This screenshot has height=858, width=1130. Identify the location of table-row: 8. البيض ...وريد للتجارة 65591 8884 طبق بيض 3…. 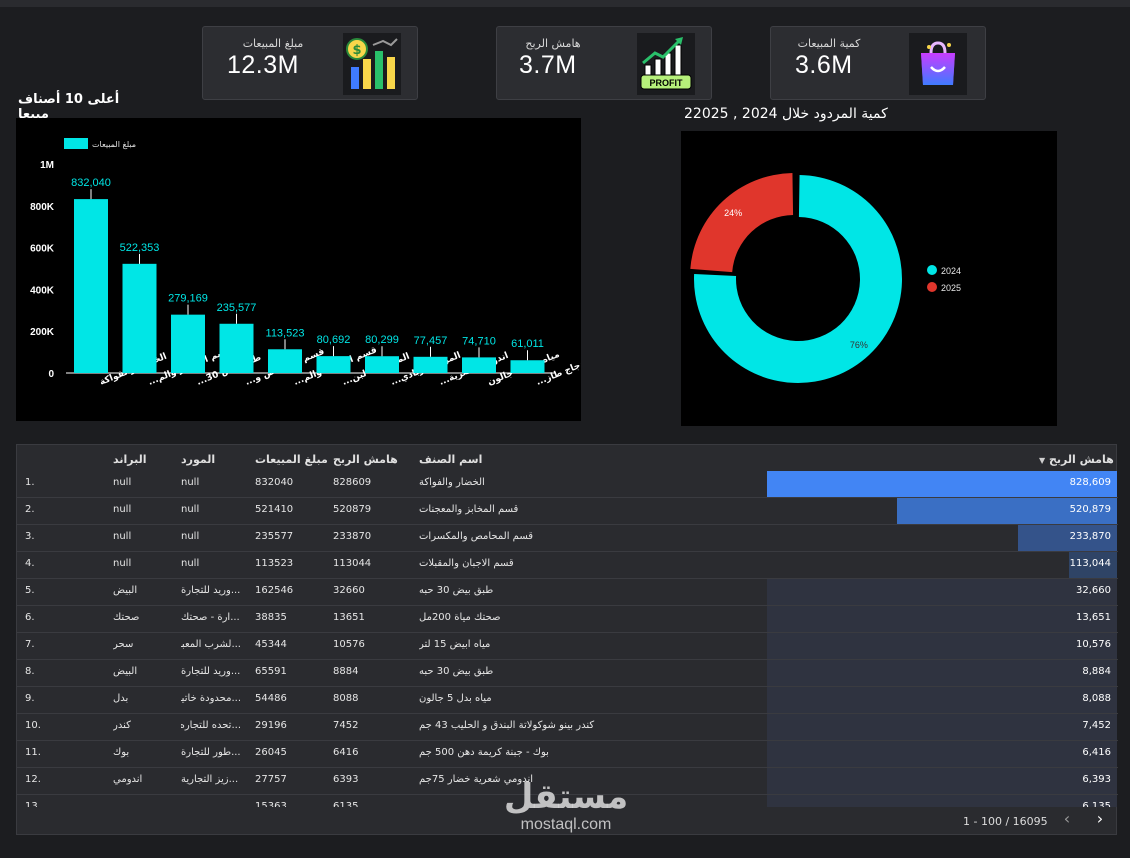
(567, 673).